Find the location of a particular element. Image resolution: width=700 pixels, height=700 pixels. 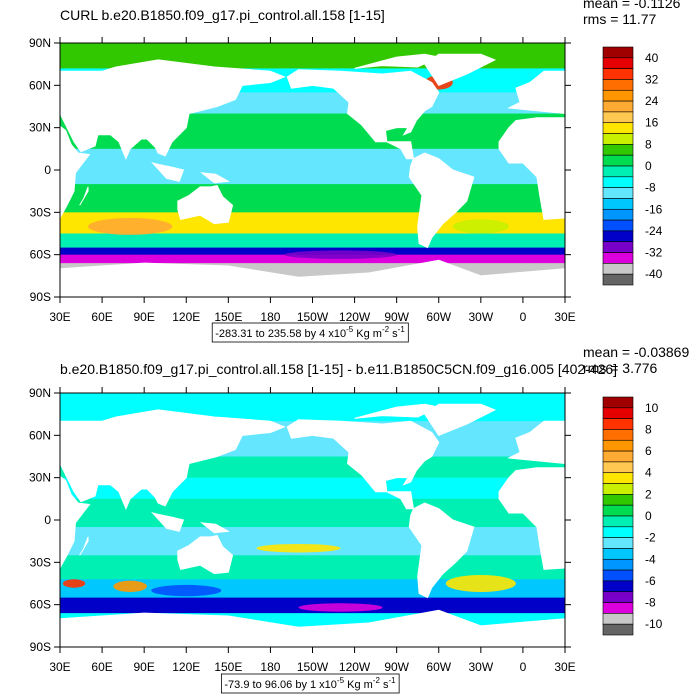

lon-label: 60E is located at coordinates (101, 667).